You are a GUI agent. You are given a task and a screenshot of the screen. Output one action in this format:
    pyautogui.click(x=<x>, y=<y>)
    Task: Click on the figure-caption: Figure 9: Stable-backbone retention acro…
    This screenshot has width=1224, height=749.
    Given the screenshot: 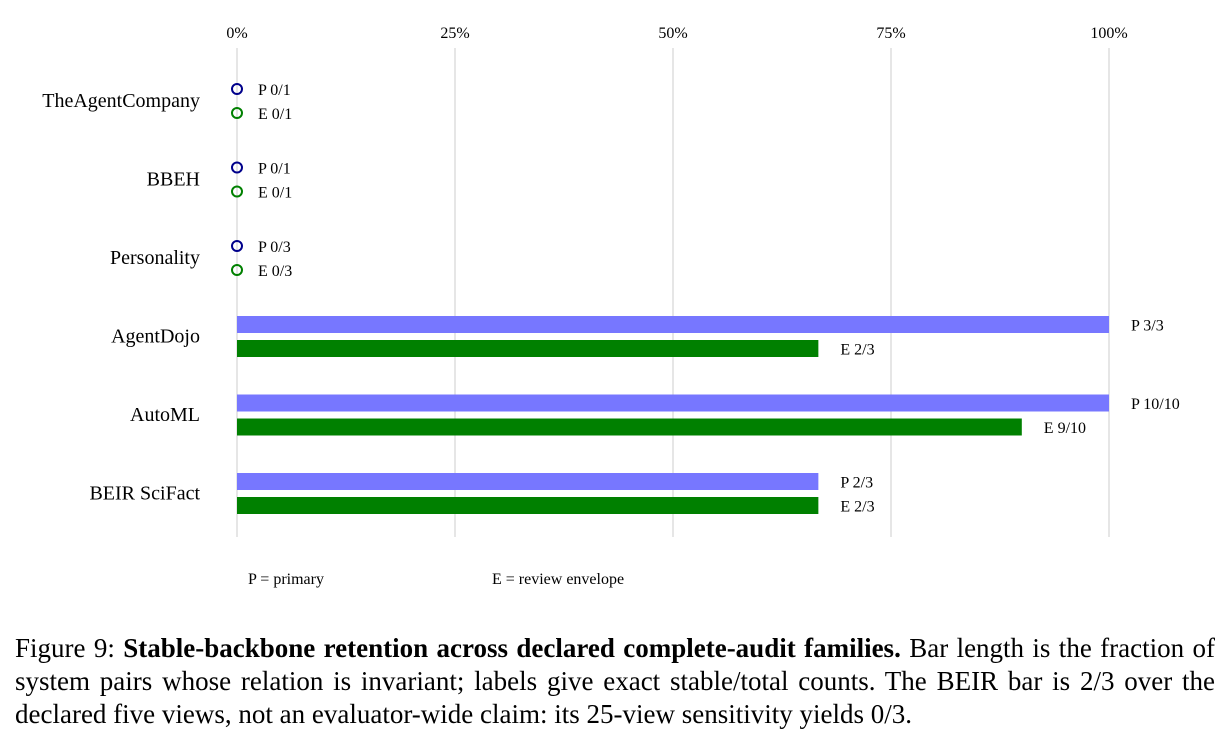 What is the action you would take?
    pyautogui.click(x=615, y=681)
    